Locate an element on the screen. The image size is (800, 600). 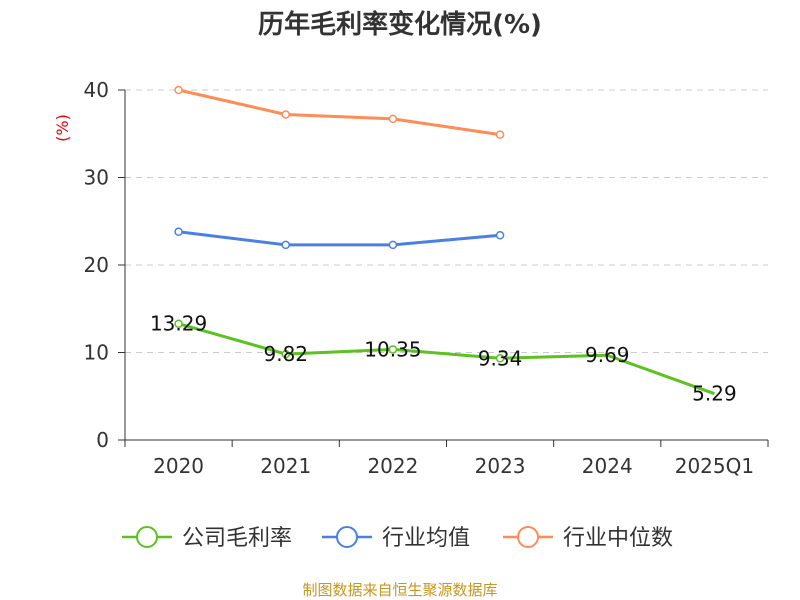
legend-item: 行业中位数 is located at coordinates (588, 538).